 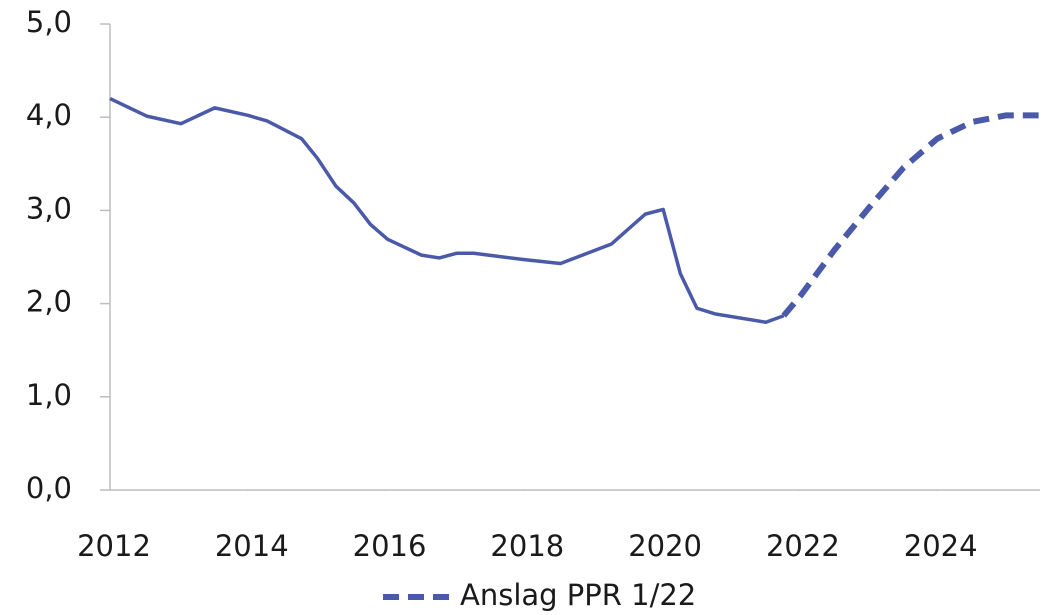 I want to click on y-tick-label: 5,0, so click(x=49, y=22).